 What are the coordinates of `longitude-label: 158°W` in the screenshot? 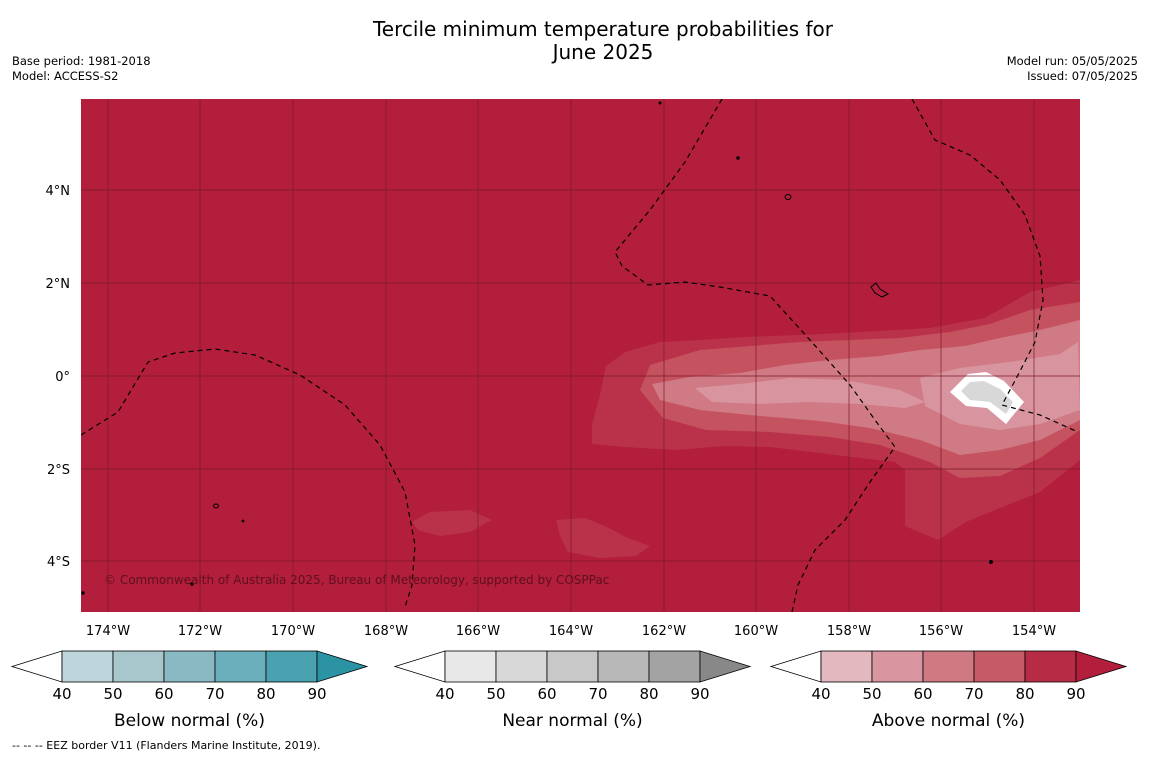 It's located at (849, 631).